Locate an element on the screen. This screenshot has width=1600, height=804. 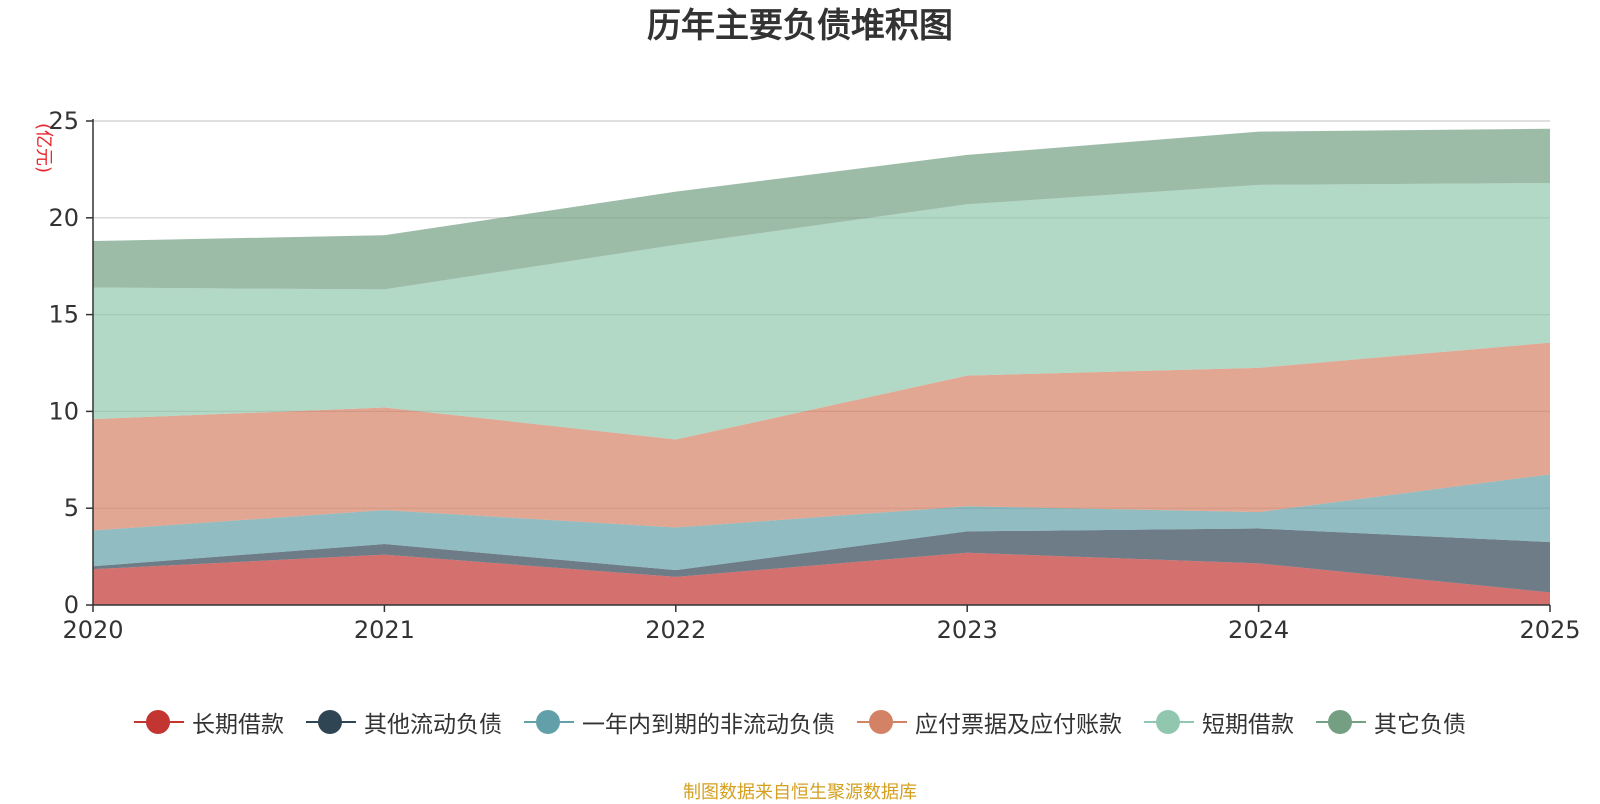
x-tick-label-2: 2022 is located at coordinates (675, 630).